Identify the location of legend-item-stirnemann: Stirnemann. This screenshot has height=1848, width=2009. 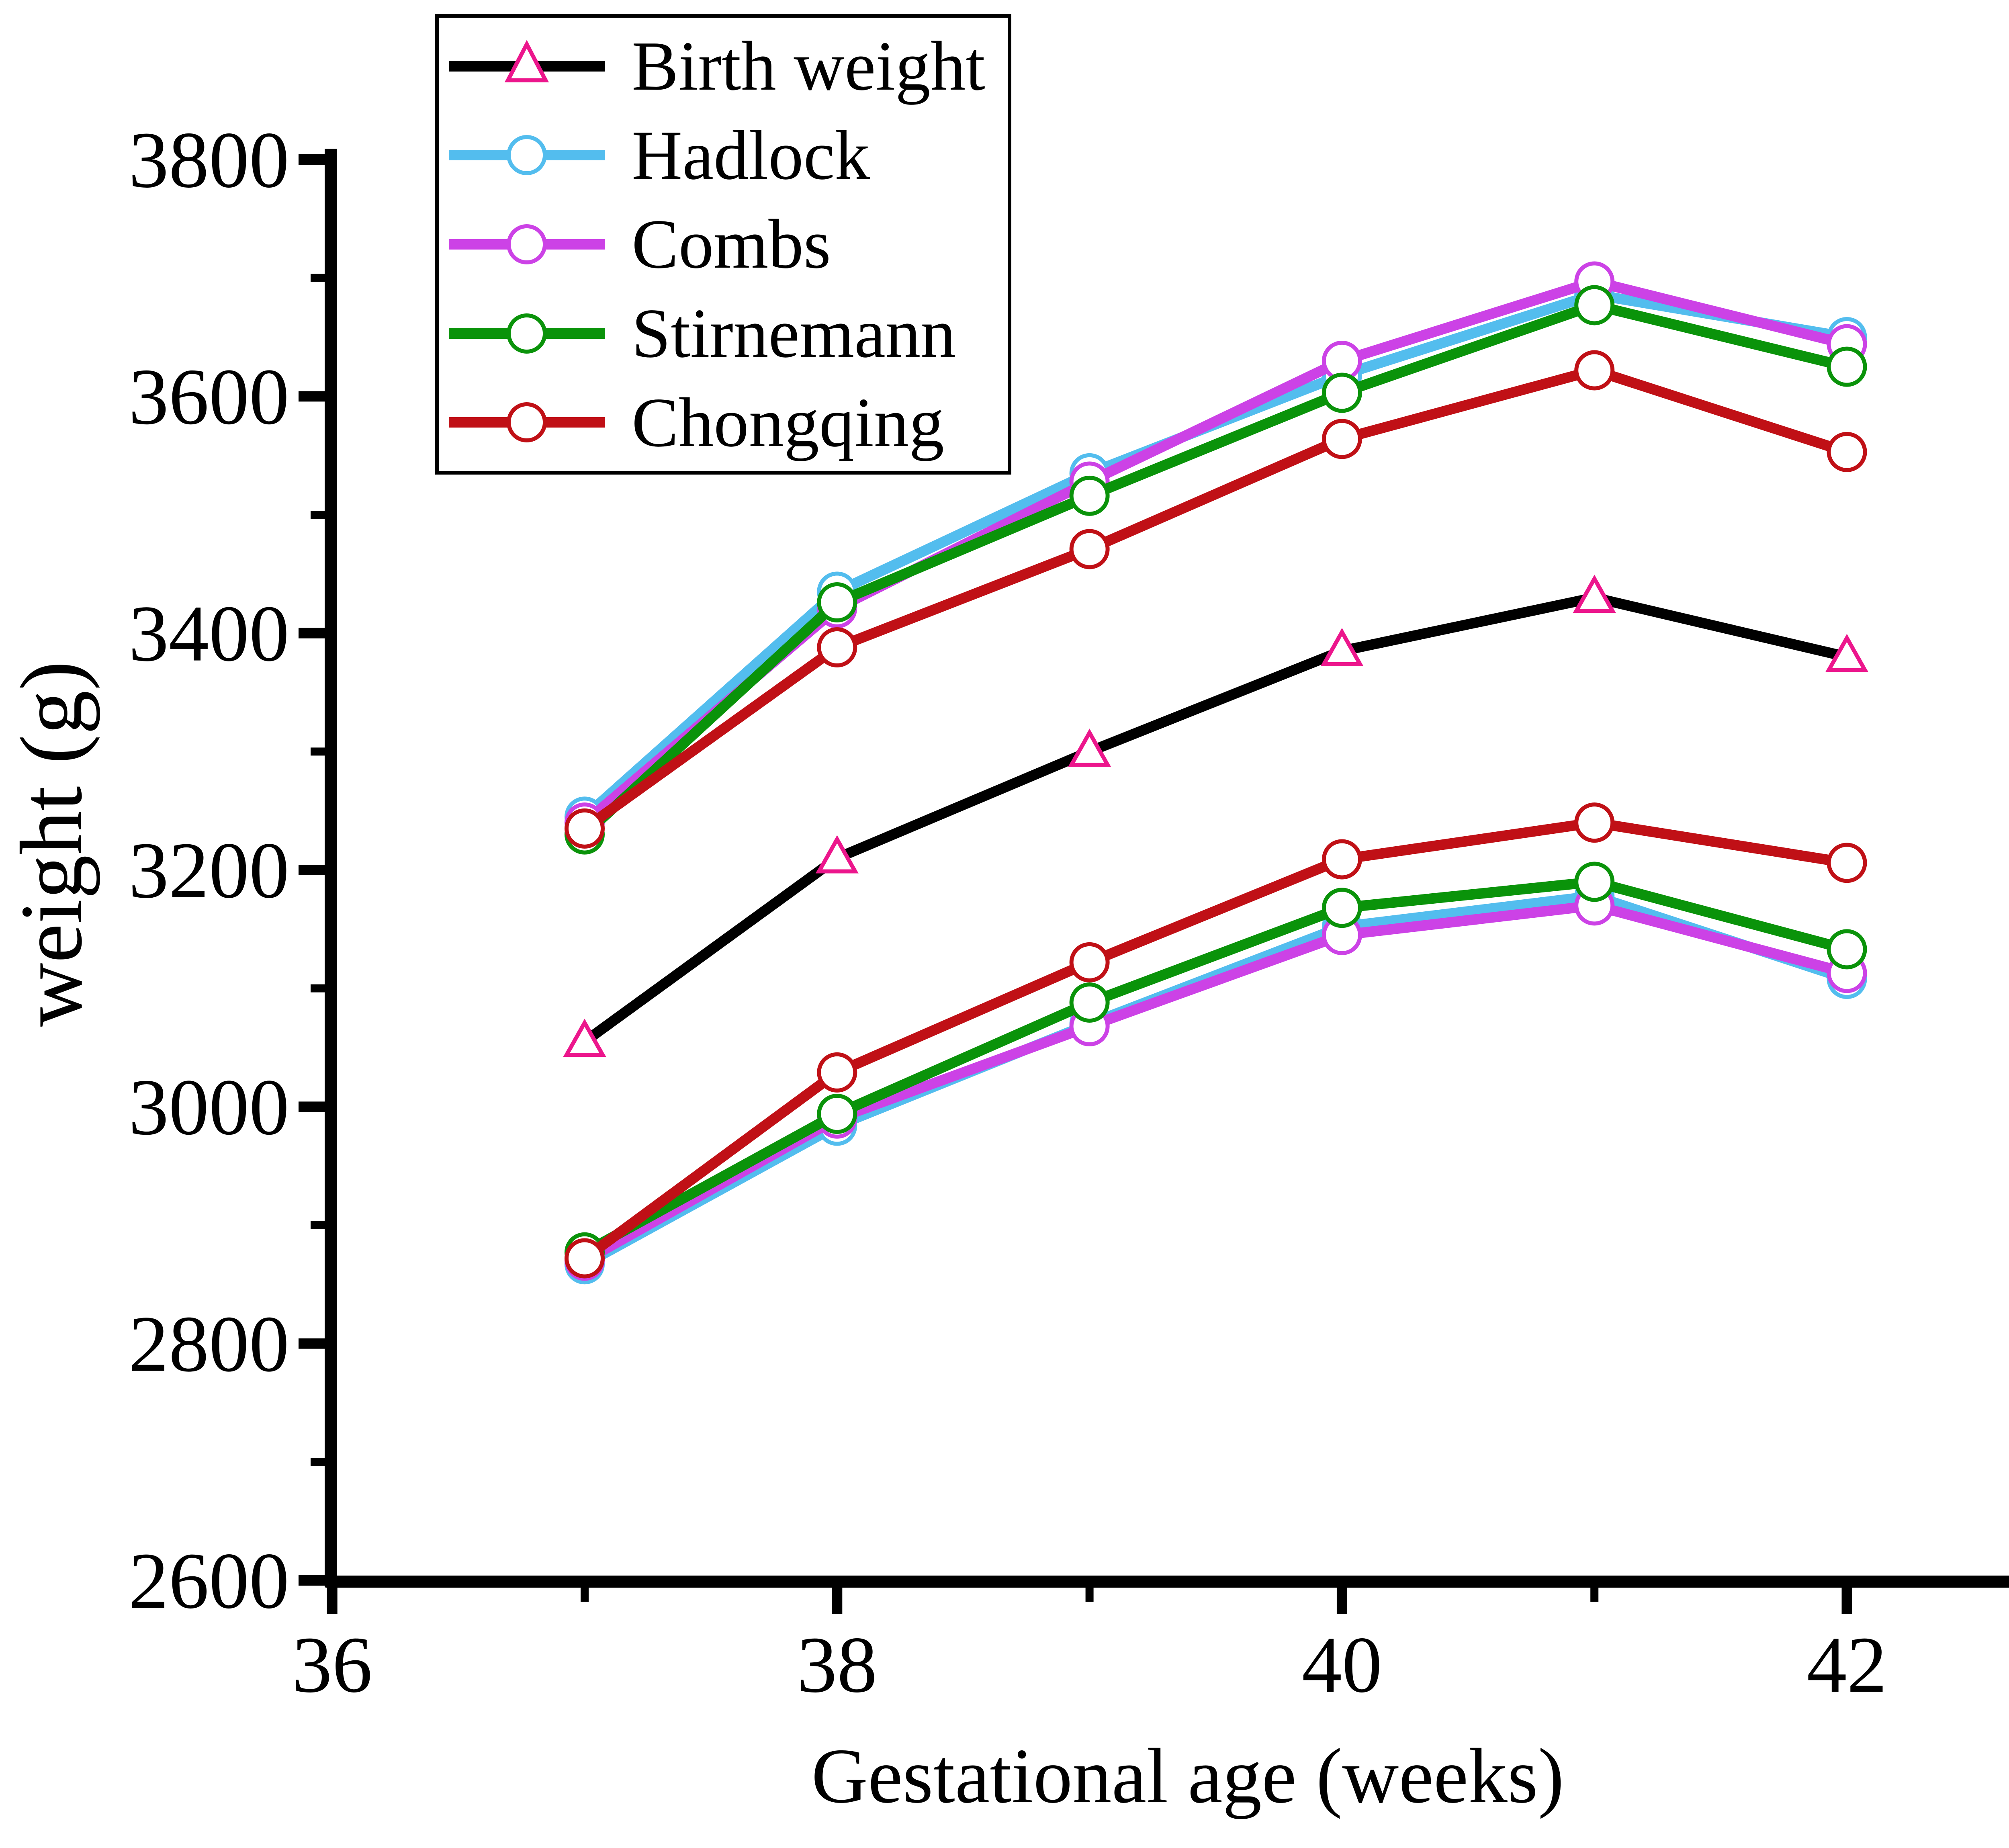
(723, 333).